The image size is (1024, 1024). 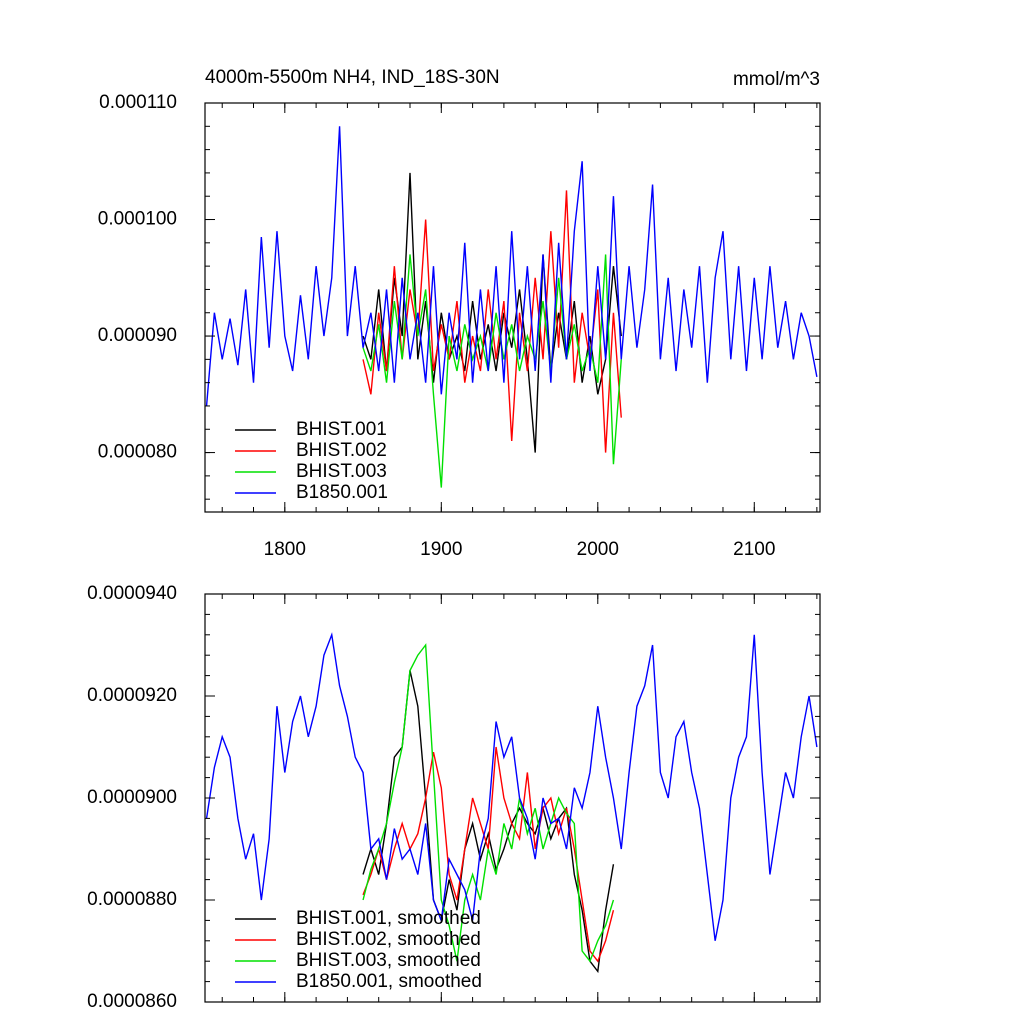 What do you see at coordinates (388, 918) in the screenshot?
I see `legend-label: BHIST.001, smoothed` at bounding box center [388, 918].